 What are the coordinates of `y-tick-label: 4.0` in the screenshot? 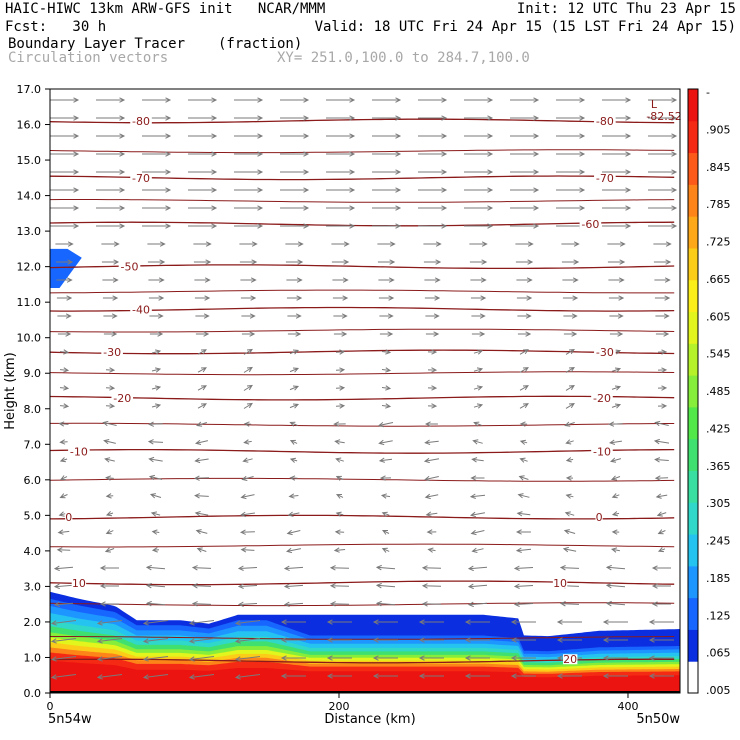 It's located at (33, 551).